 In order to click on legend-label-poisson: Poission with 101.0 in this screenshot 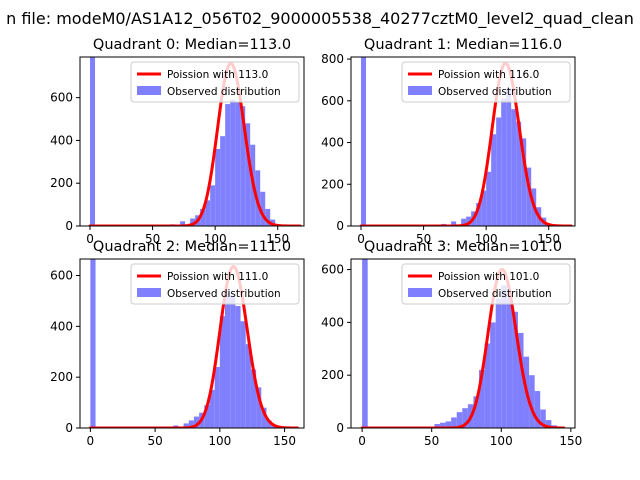, I will do `click(488, 277)`.